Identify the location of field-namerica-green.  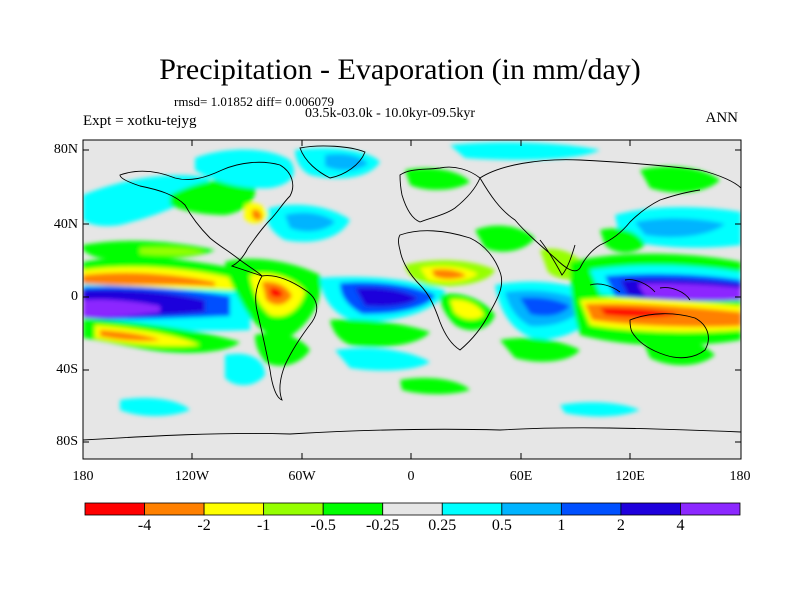
(213, 197).